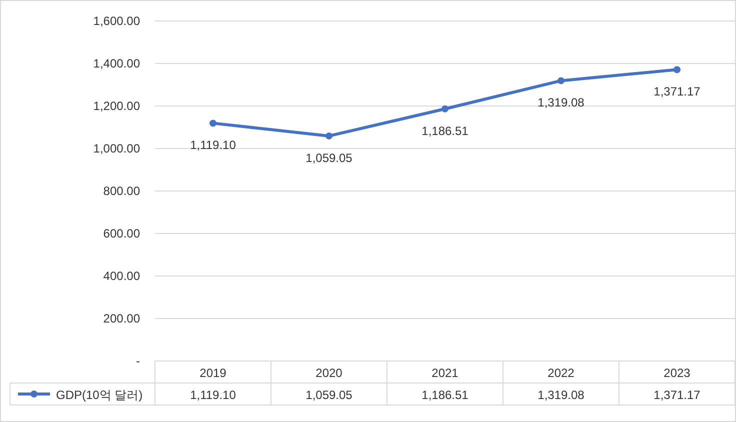  I want to click on x-tick-label: 2019, so click(213, 373).